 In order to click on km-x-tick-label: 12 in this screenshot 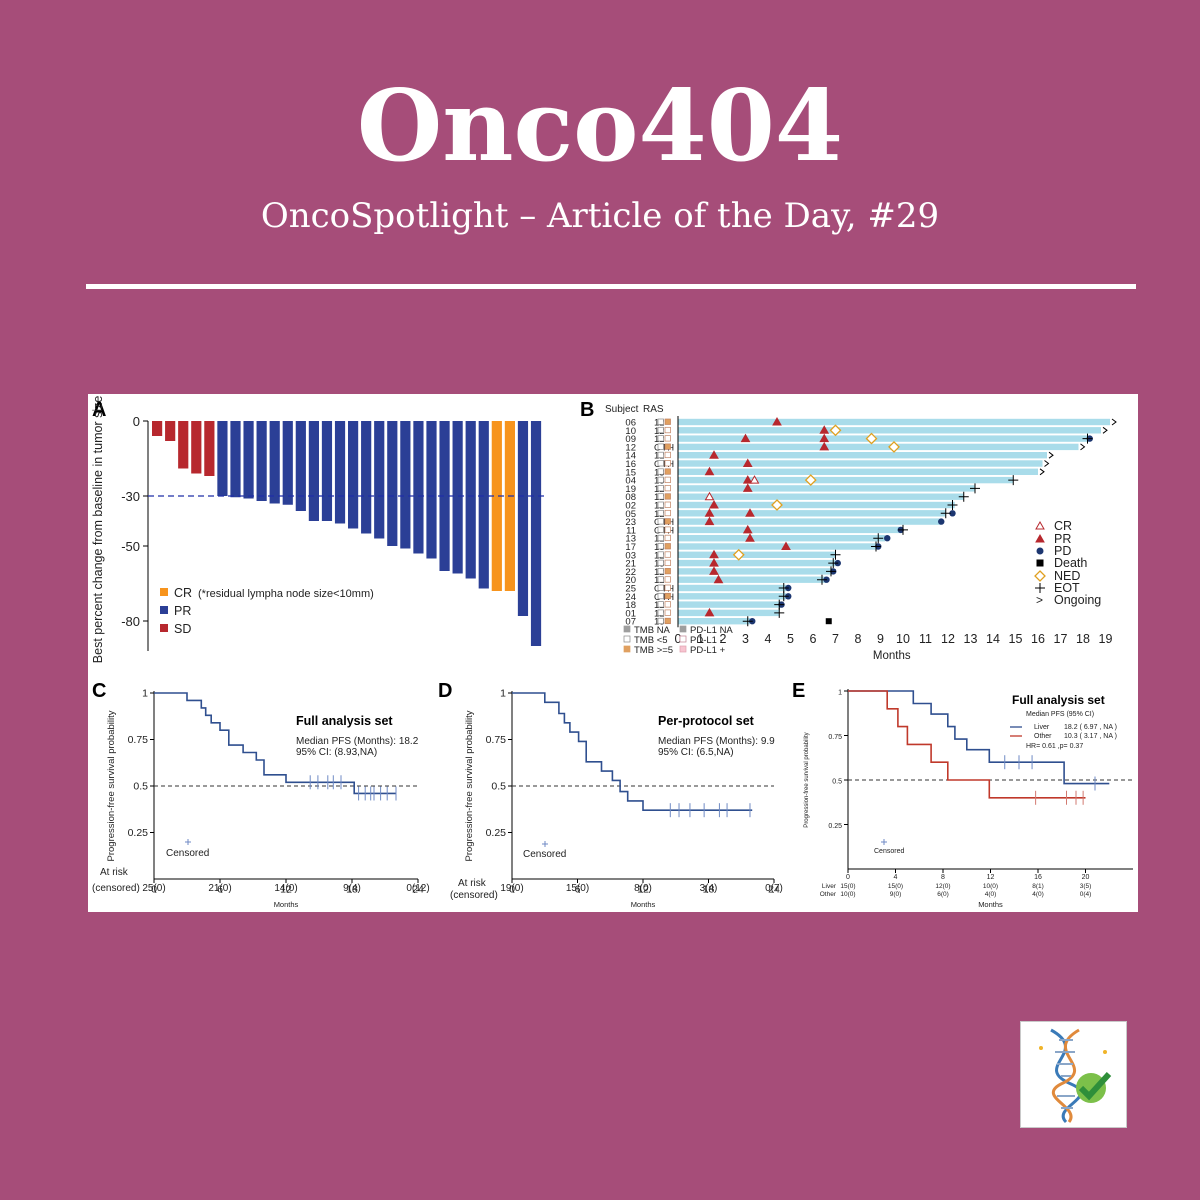, I will do `click(643, 890)`.